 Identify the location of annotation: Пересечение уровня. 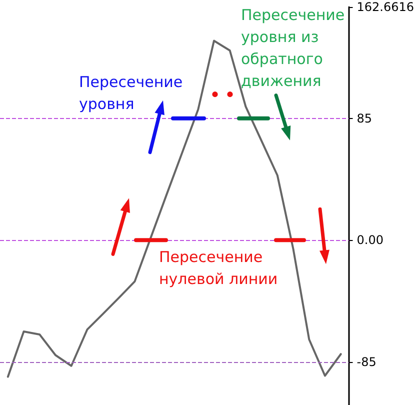
(131, 93).